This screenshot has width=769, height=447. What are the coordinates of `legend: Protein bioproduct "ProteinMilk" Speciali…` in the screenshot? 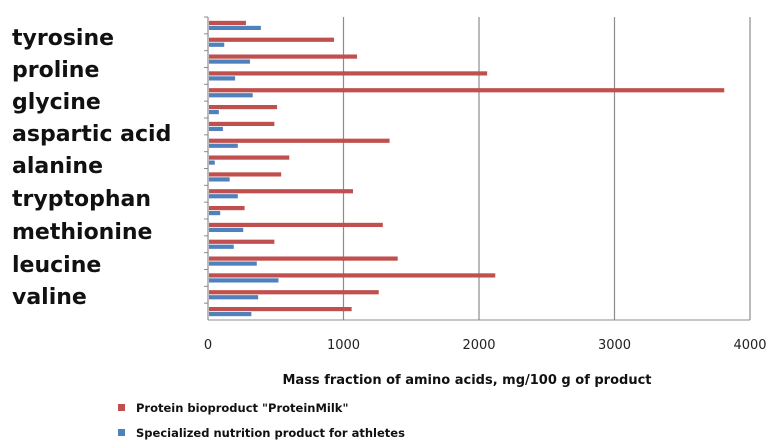 It's located at (261, 420).